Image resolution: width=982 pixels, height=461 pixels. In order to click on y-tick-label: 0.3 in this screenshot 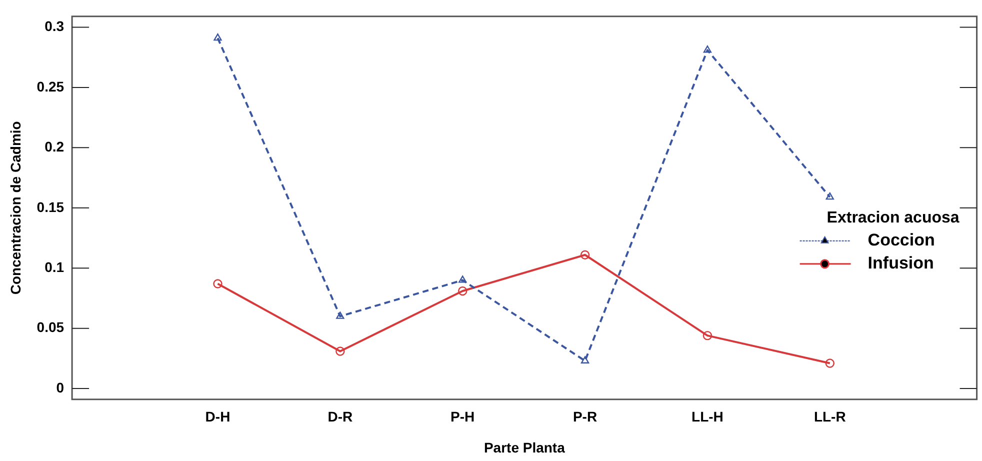, I will do `click(54, 26)`.